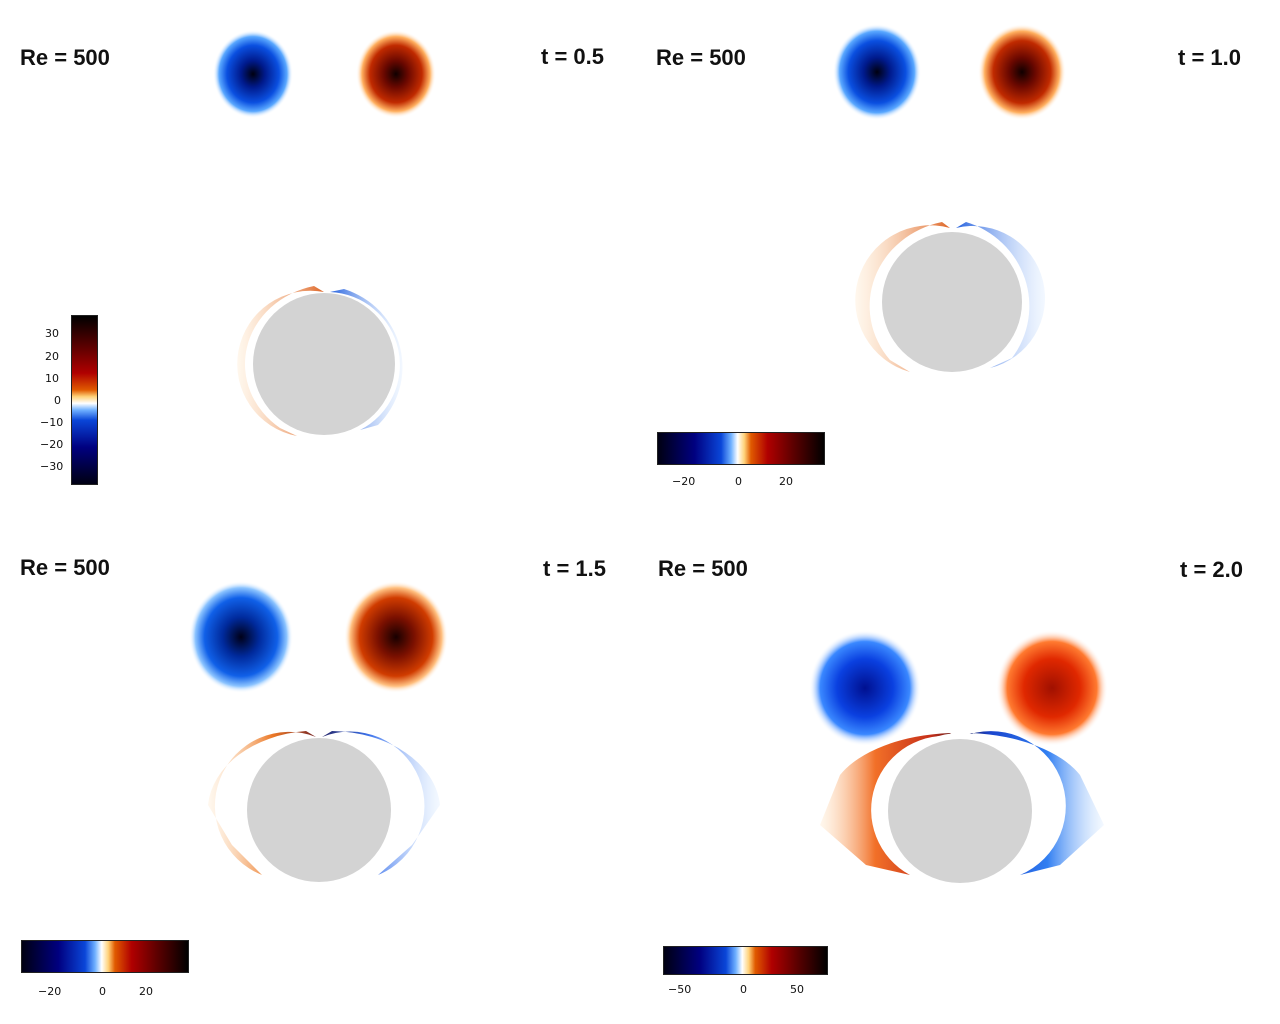 Image resolution: width=1280 pixels, height=1024 pixels. What do you see at coordinates (574, 568) in the screenshot?
I see `time-label: t = 1.5` at bounding box center [574, 568].